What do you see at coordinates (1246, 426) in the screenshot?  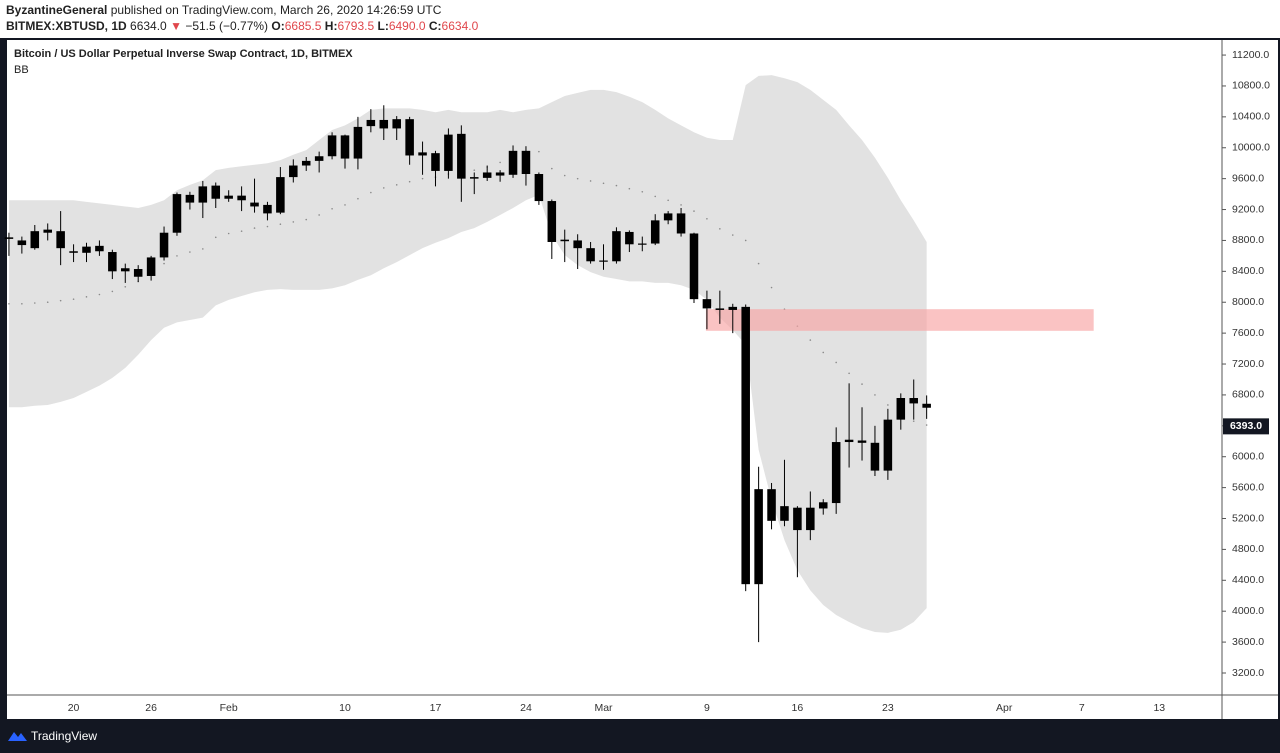 I see `price-label: 6393.0` at bounding box center [1246, 426].